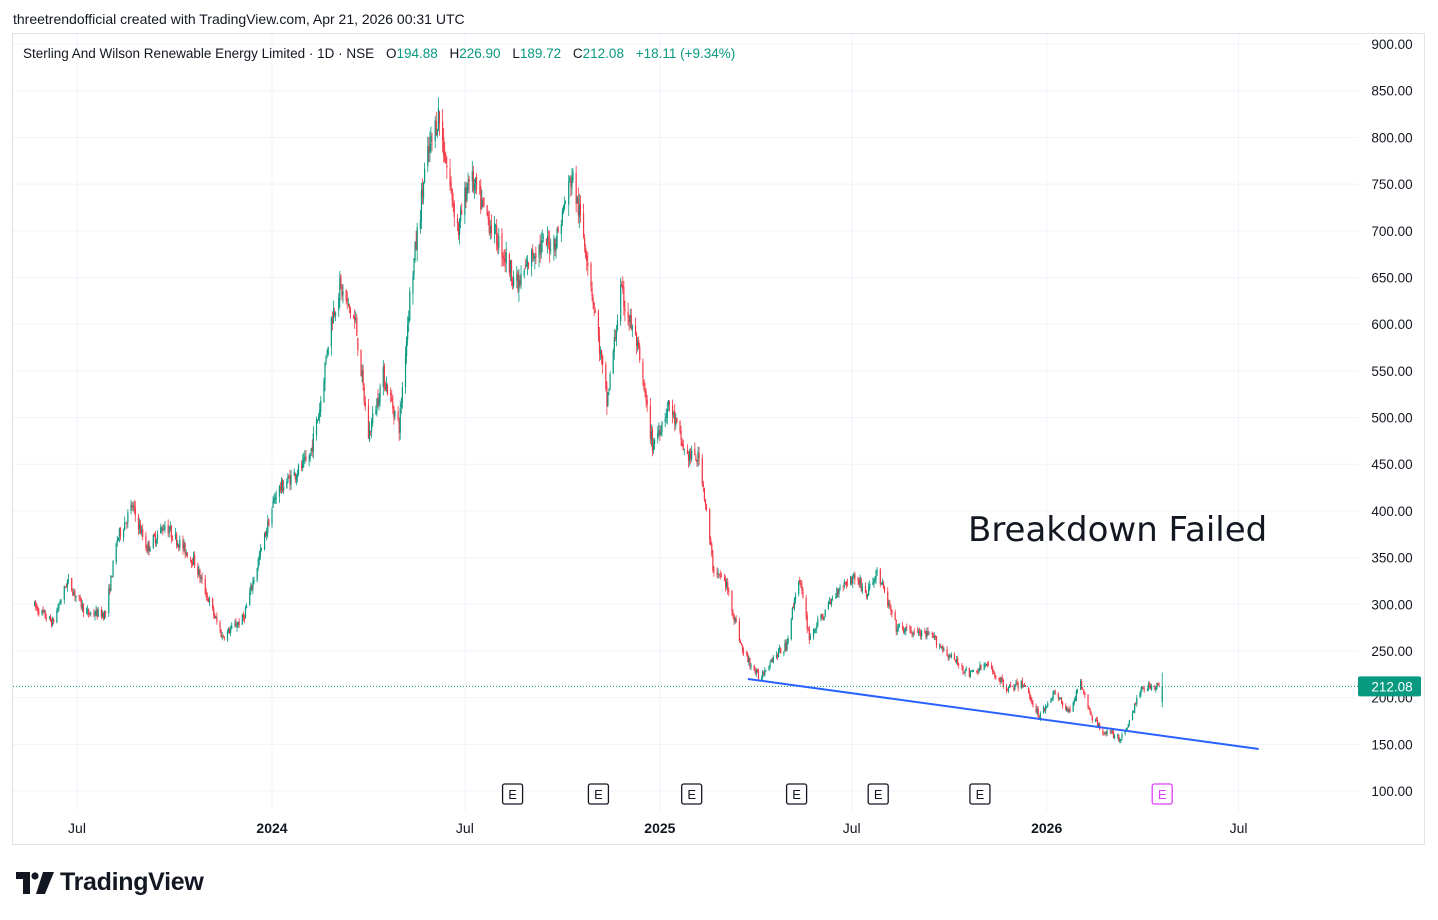 The width and height of the screenshot is (1438, 920). What do you see at coordinates (454, 53) in the screenshot?
I see `high-label: H` at bounding box center [454, 53].